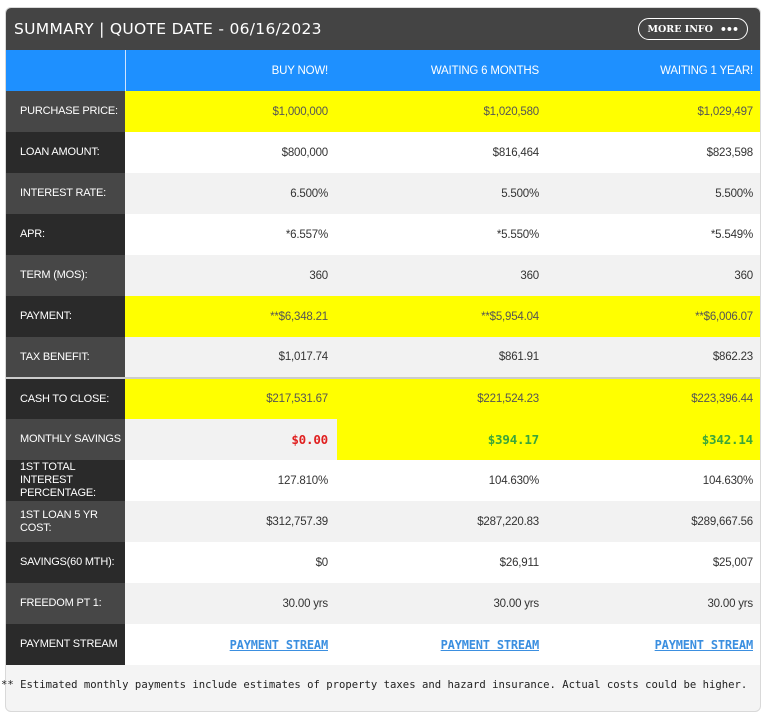 This screenshot has width=768, height=718. What do you see at coordinates (442, 111) in the screenshot?
I see `cell-waiting-6-months: $1,020,580` at bounding box center [442, 111].